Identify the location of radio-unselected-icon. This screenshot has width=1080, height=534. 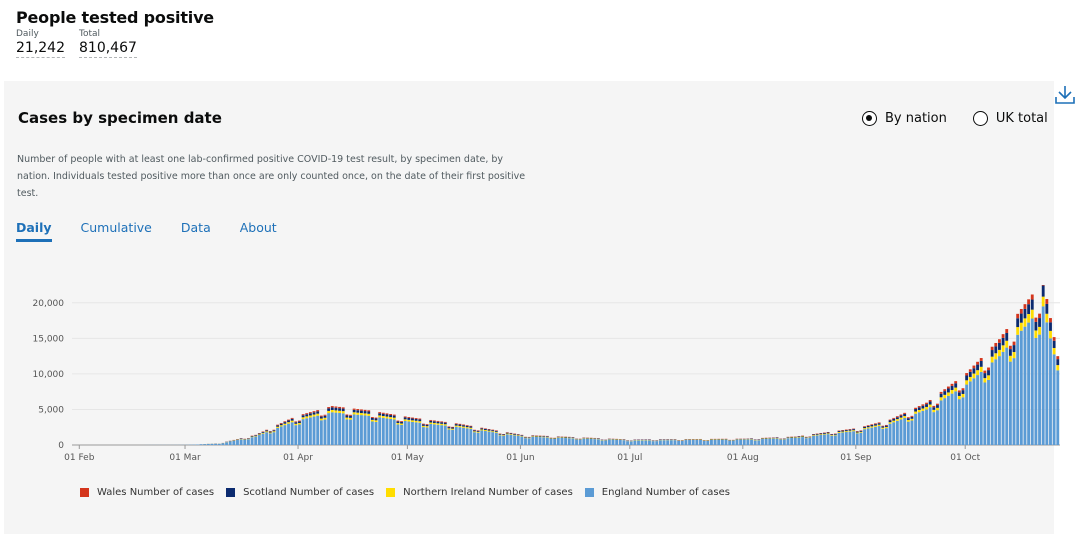
(980, 118).